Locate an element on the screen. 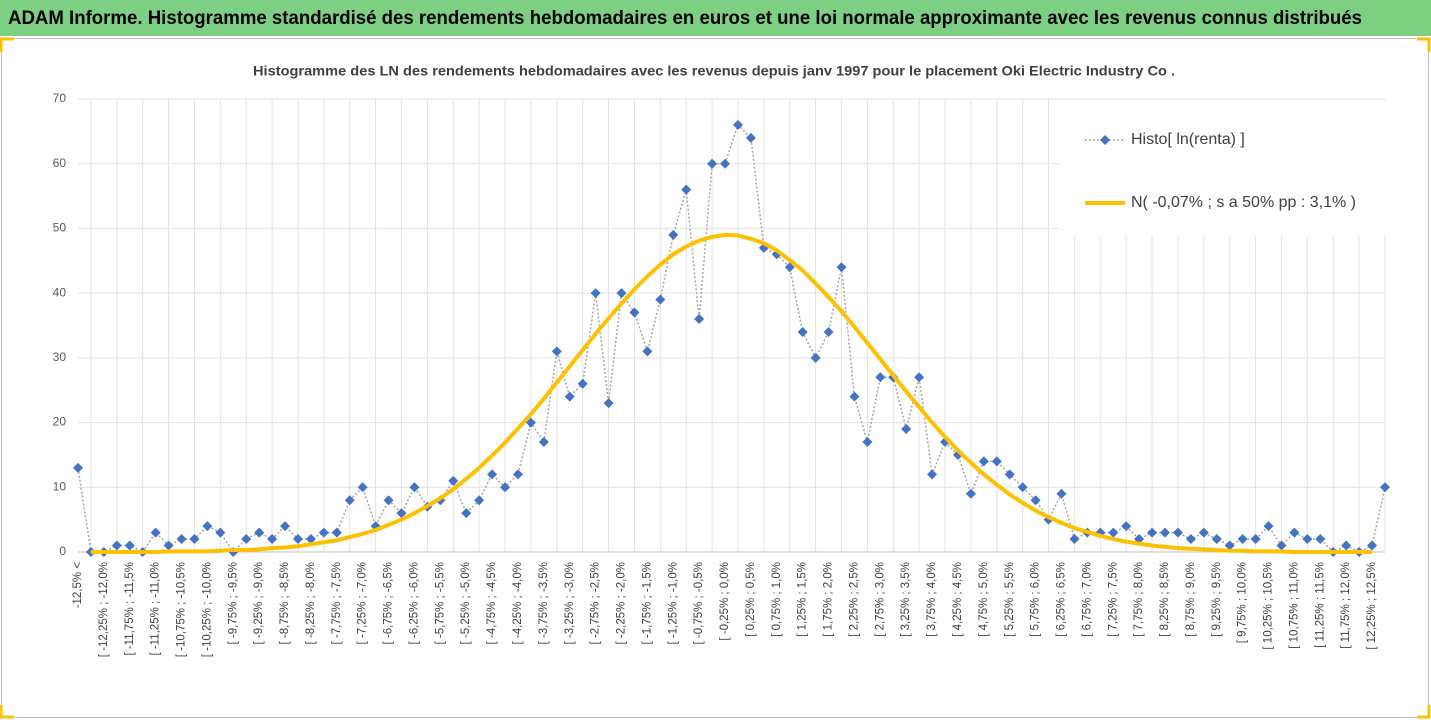 The image size is (1431, 720). x-tick-label: [ -5,25% ; -5,0% is located at coordinates (466, 603).